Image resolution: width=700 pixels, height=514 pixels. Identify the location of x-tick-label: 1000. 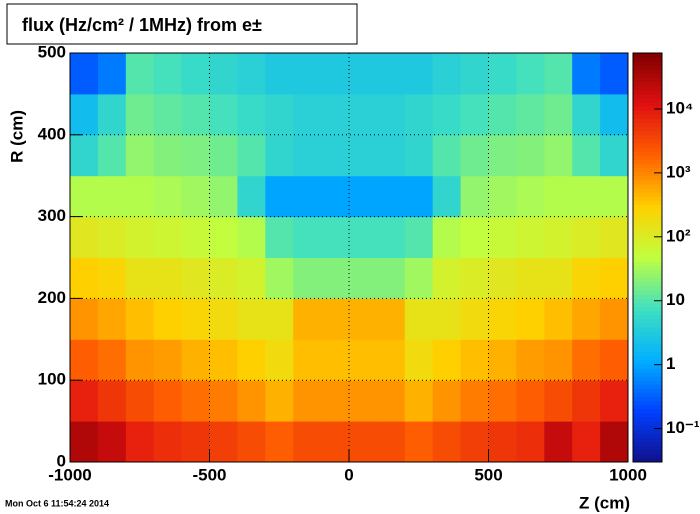
(628, 474).